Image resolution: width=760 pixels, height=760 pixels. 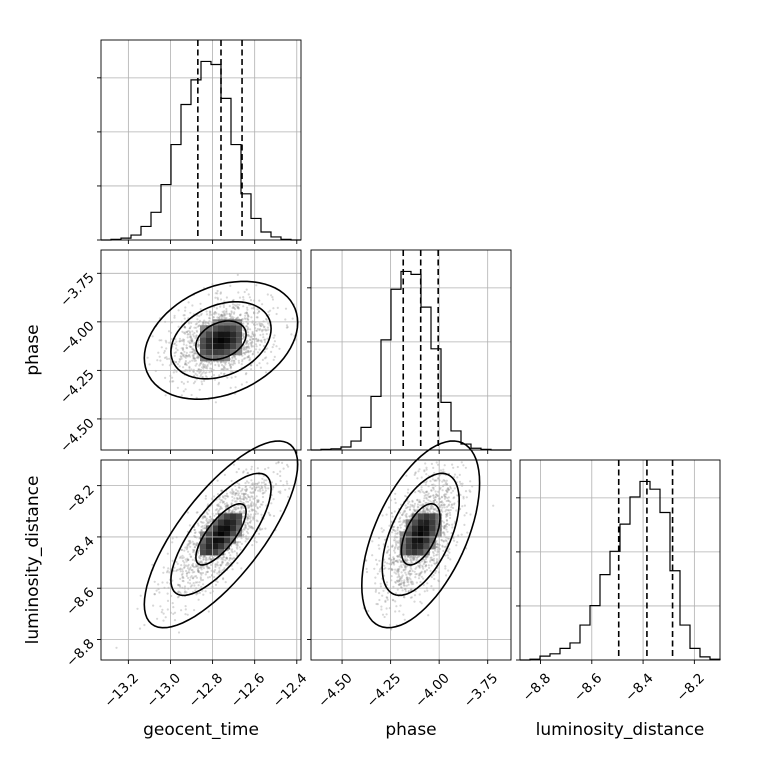 I want to click on x-axis-label-luminosity-distance: luminosity_distance, so click(x=620, y=730).